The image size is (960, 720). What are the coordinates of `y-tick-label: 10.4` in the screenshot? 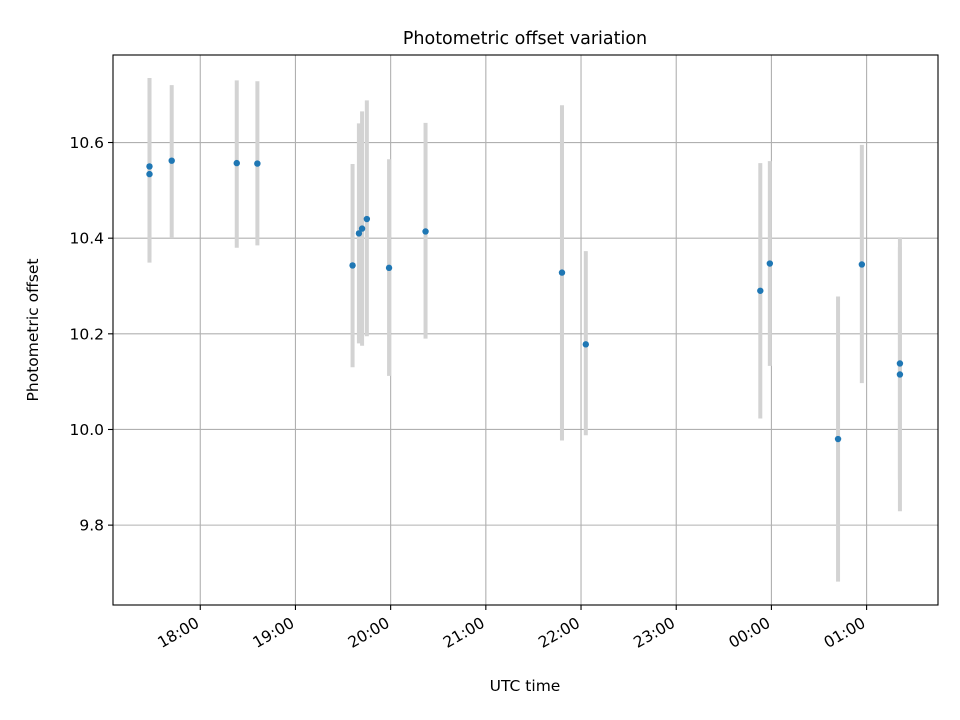 It's located at (86, 239).